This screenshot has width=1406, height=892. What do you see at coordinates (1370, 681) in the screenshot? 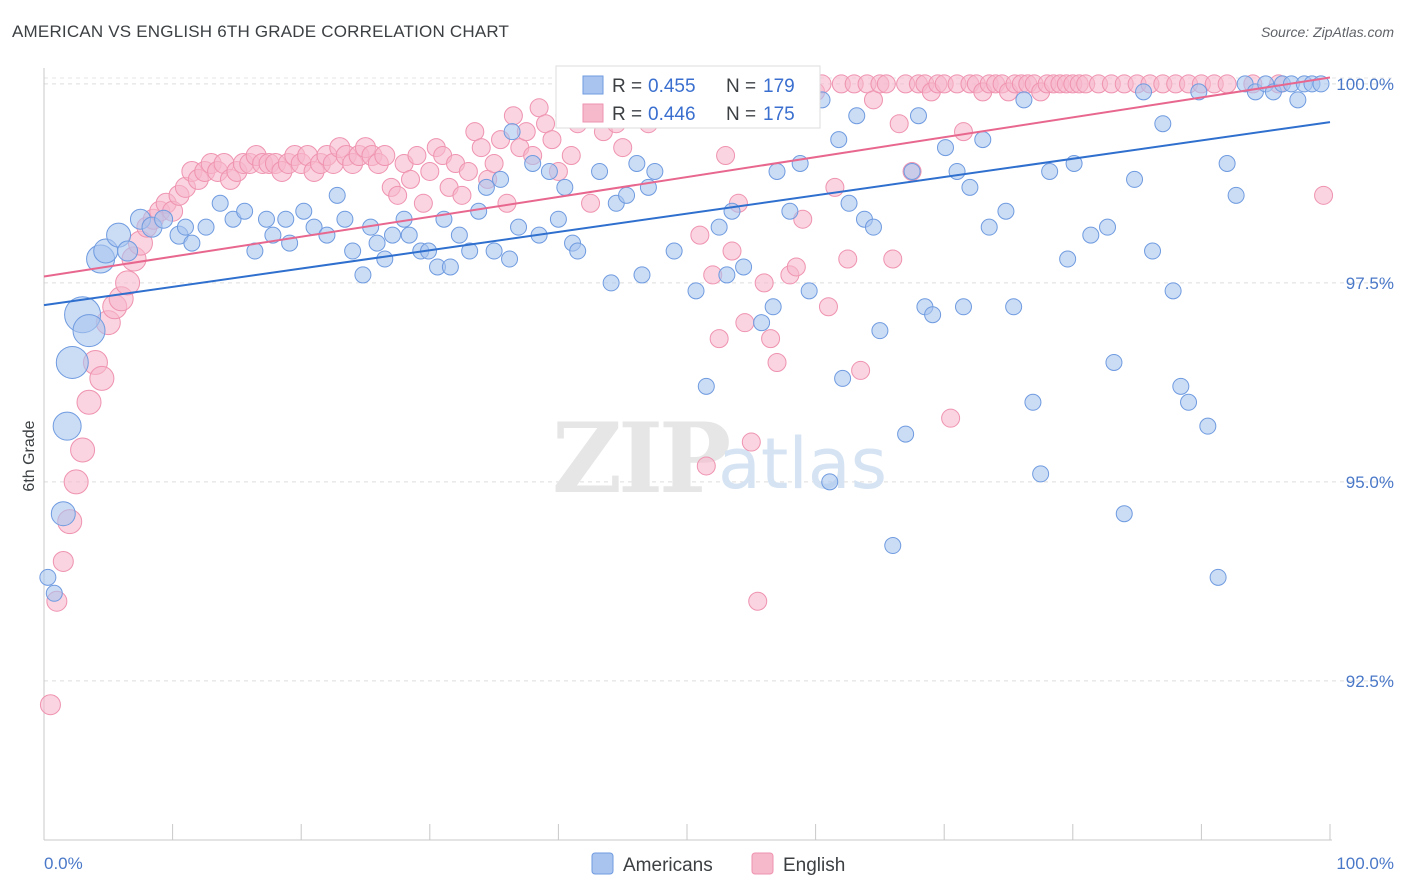
I see `y-tick-label: 92.5%` at bounding box center [1370, 681].